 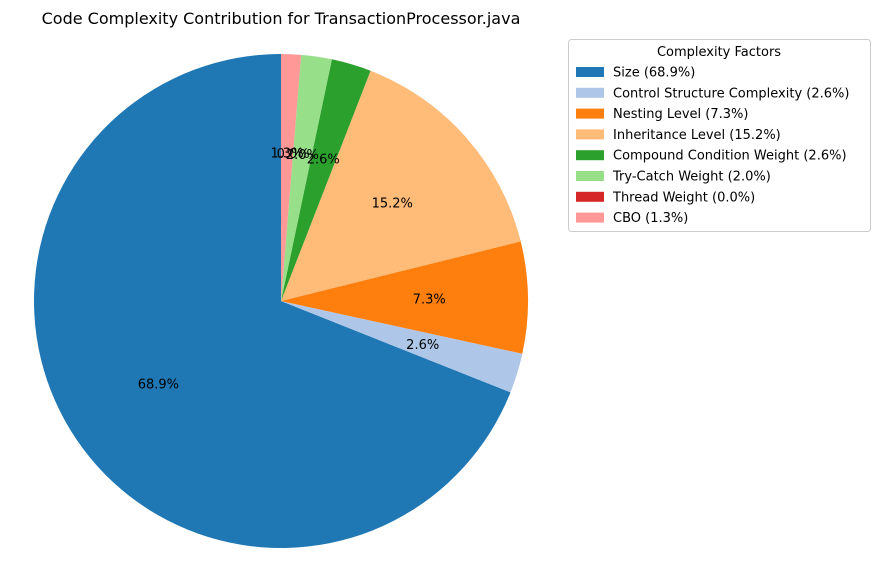 I want to click on legend-label-cbo: CBO (1.3%), so click(x=650, y=218).